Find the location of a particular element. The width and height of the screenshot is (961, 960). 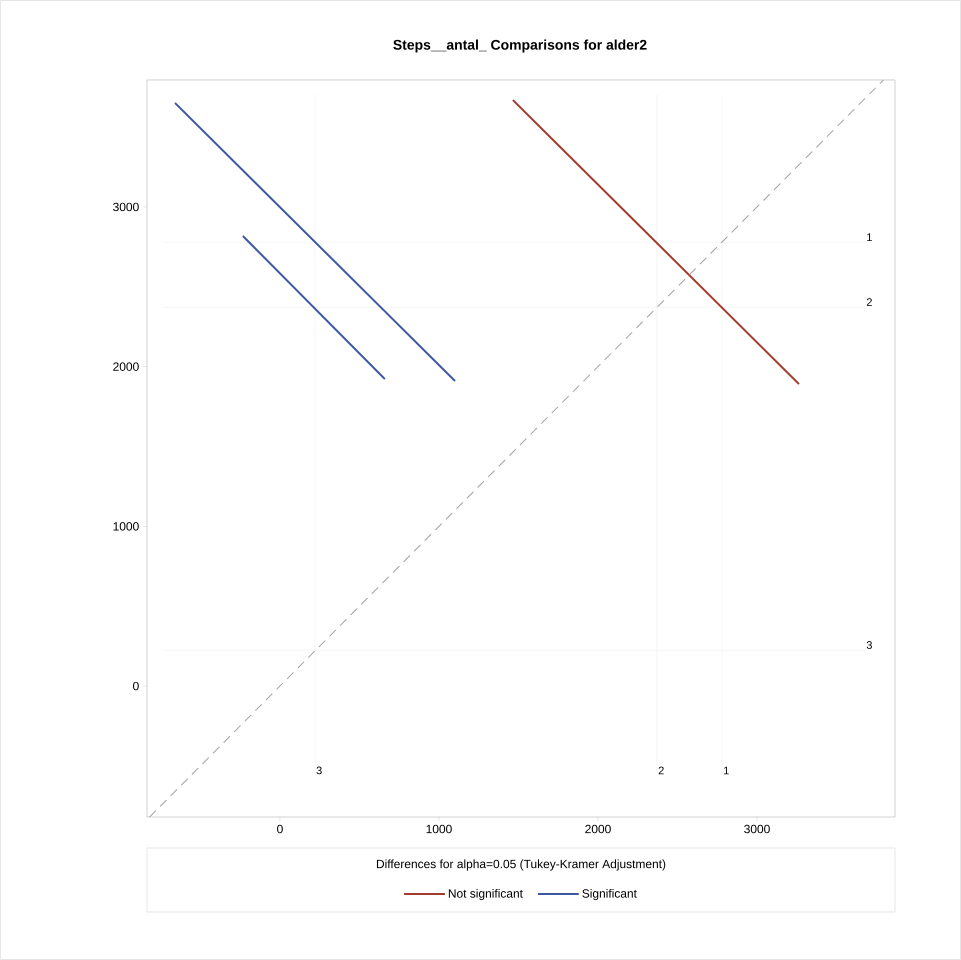

x-tick-label: 1000 is located at coordinates (439, 829).